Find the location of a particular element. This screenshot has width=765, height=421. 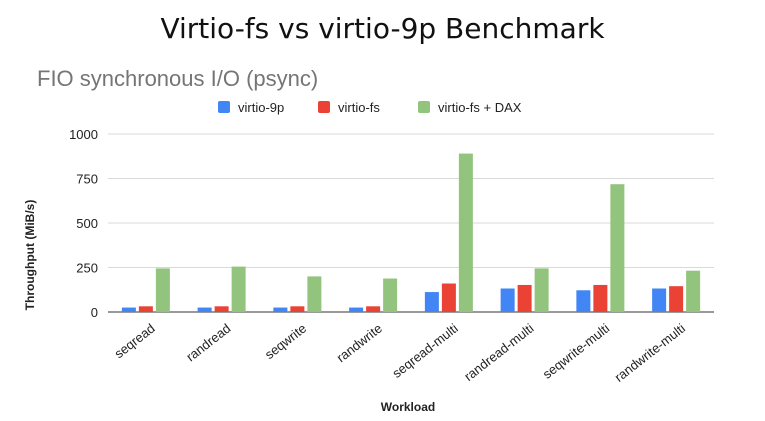

y-axis-ticks: 0 250 500 750 1000 is located at coordinates (83, 223).